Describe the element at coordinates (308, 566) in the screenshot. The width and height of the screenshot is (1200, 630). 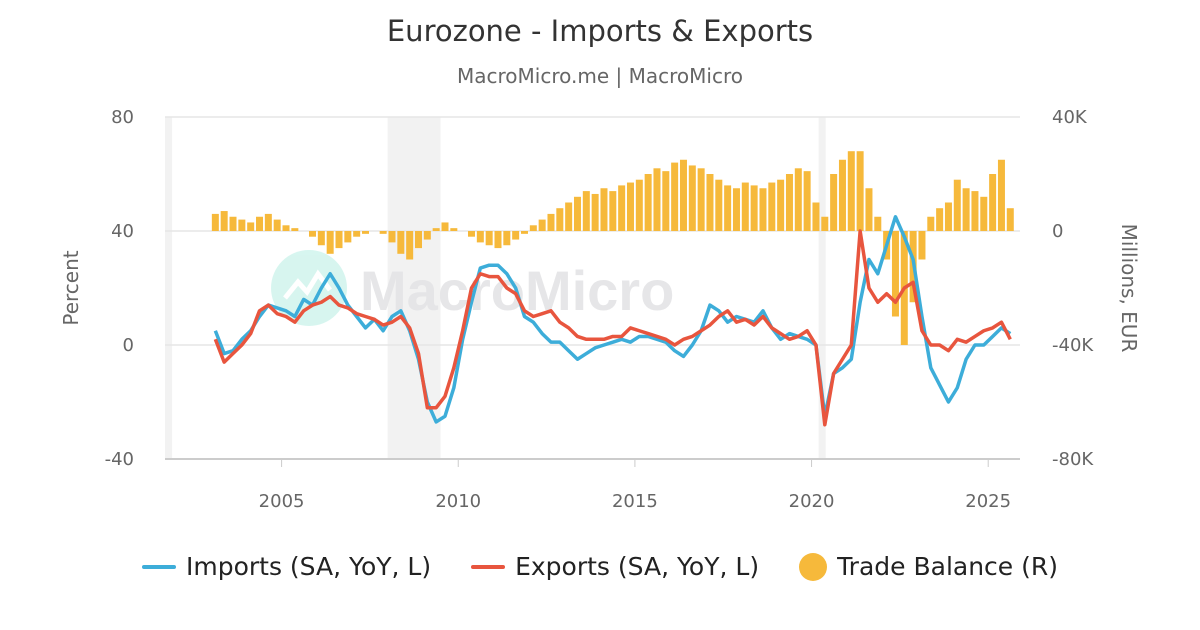
I see `legend-label: Imports (SA, YoY, L)` at that location.